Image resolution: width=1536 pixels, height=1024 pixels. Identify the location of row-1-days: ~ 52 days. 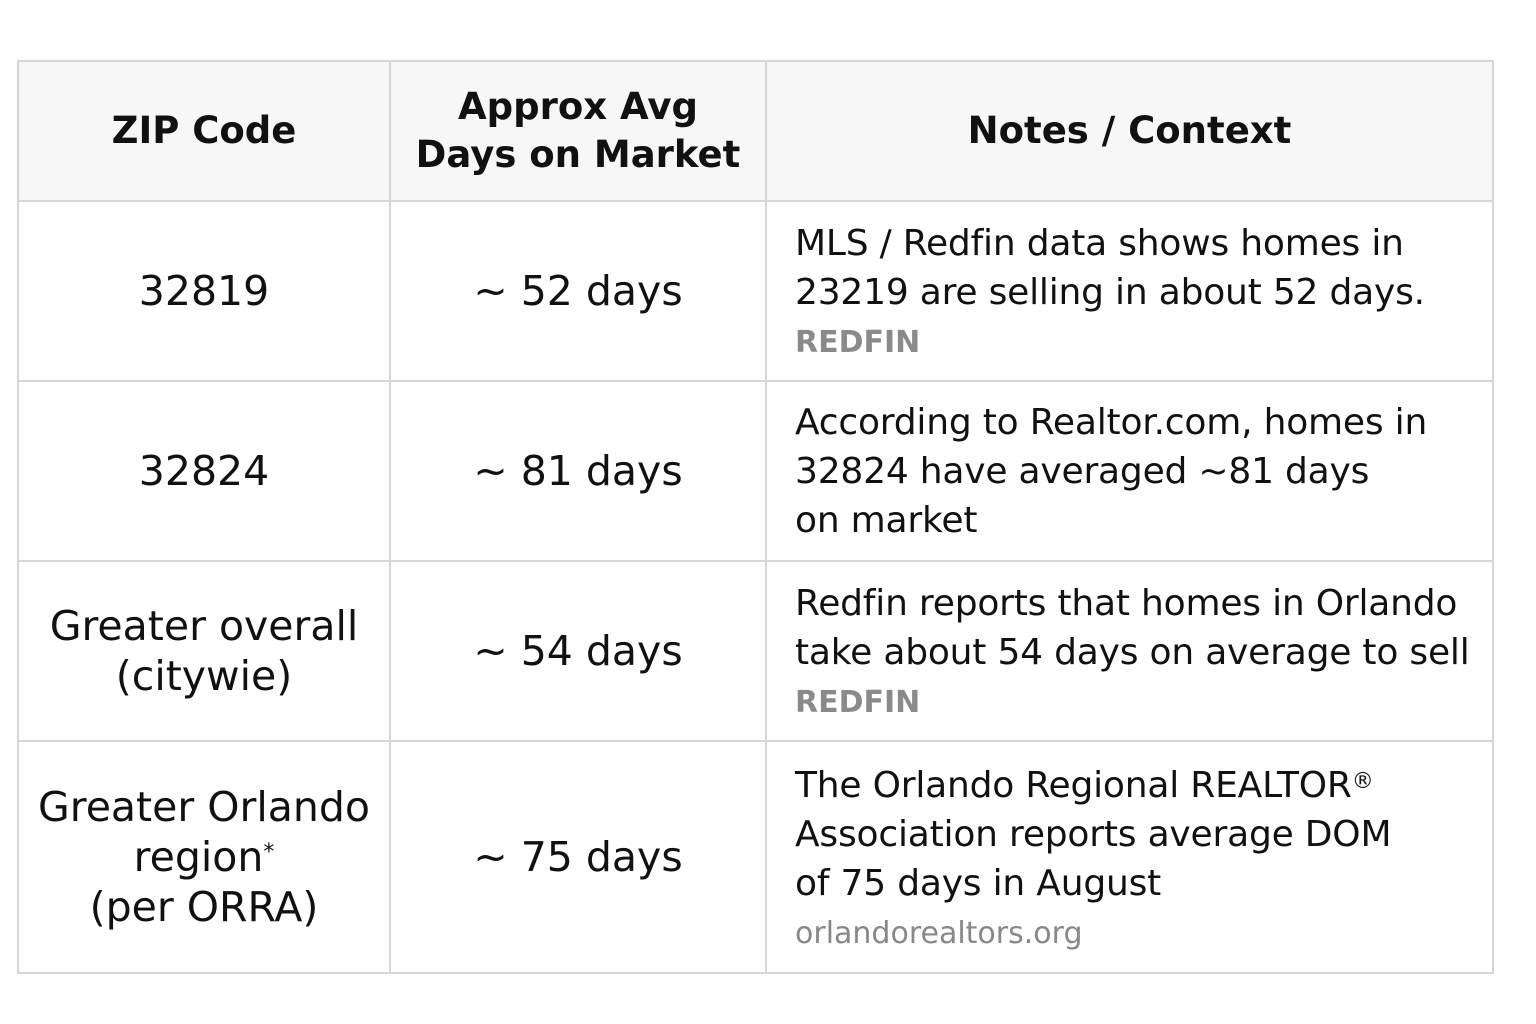
(579, 292).